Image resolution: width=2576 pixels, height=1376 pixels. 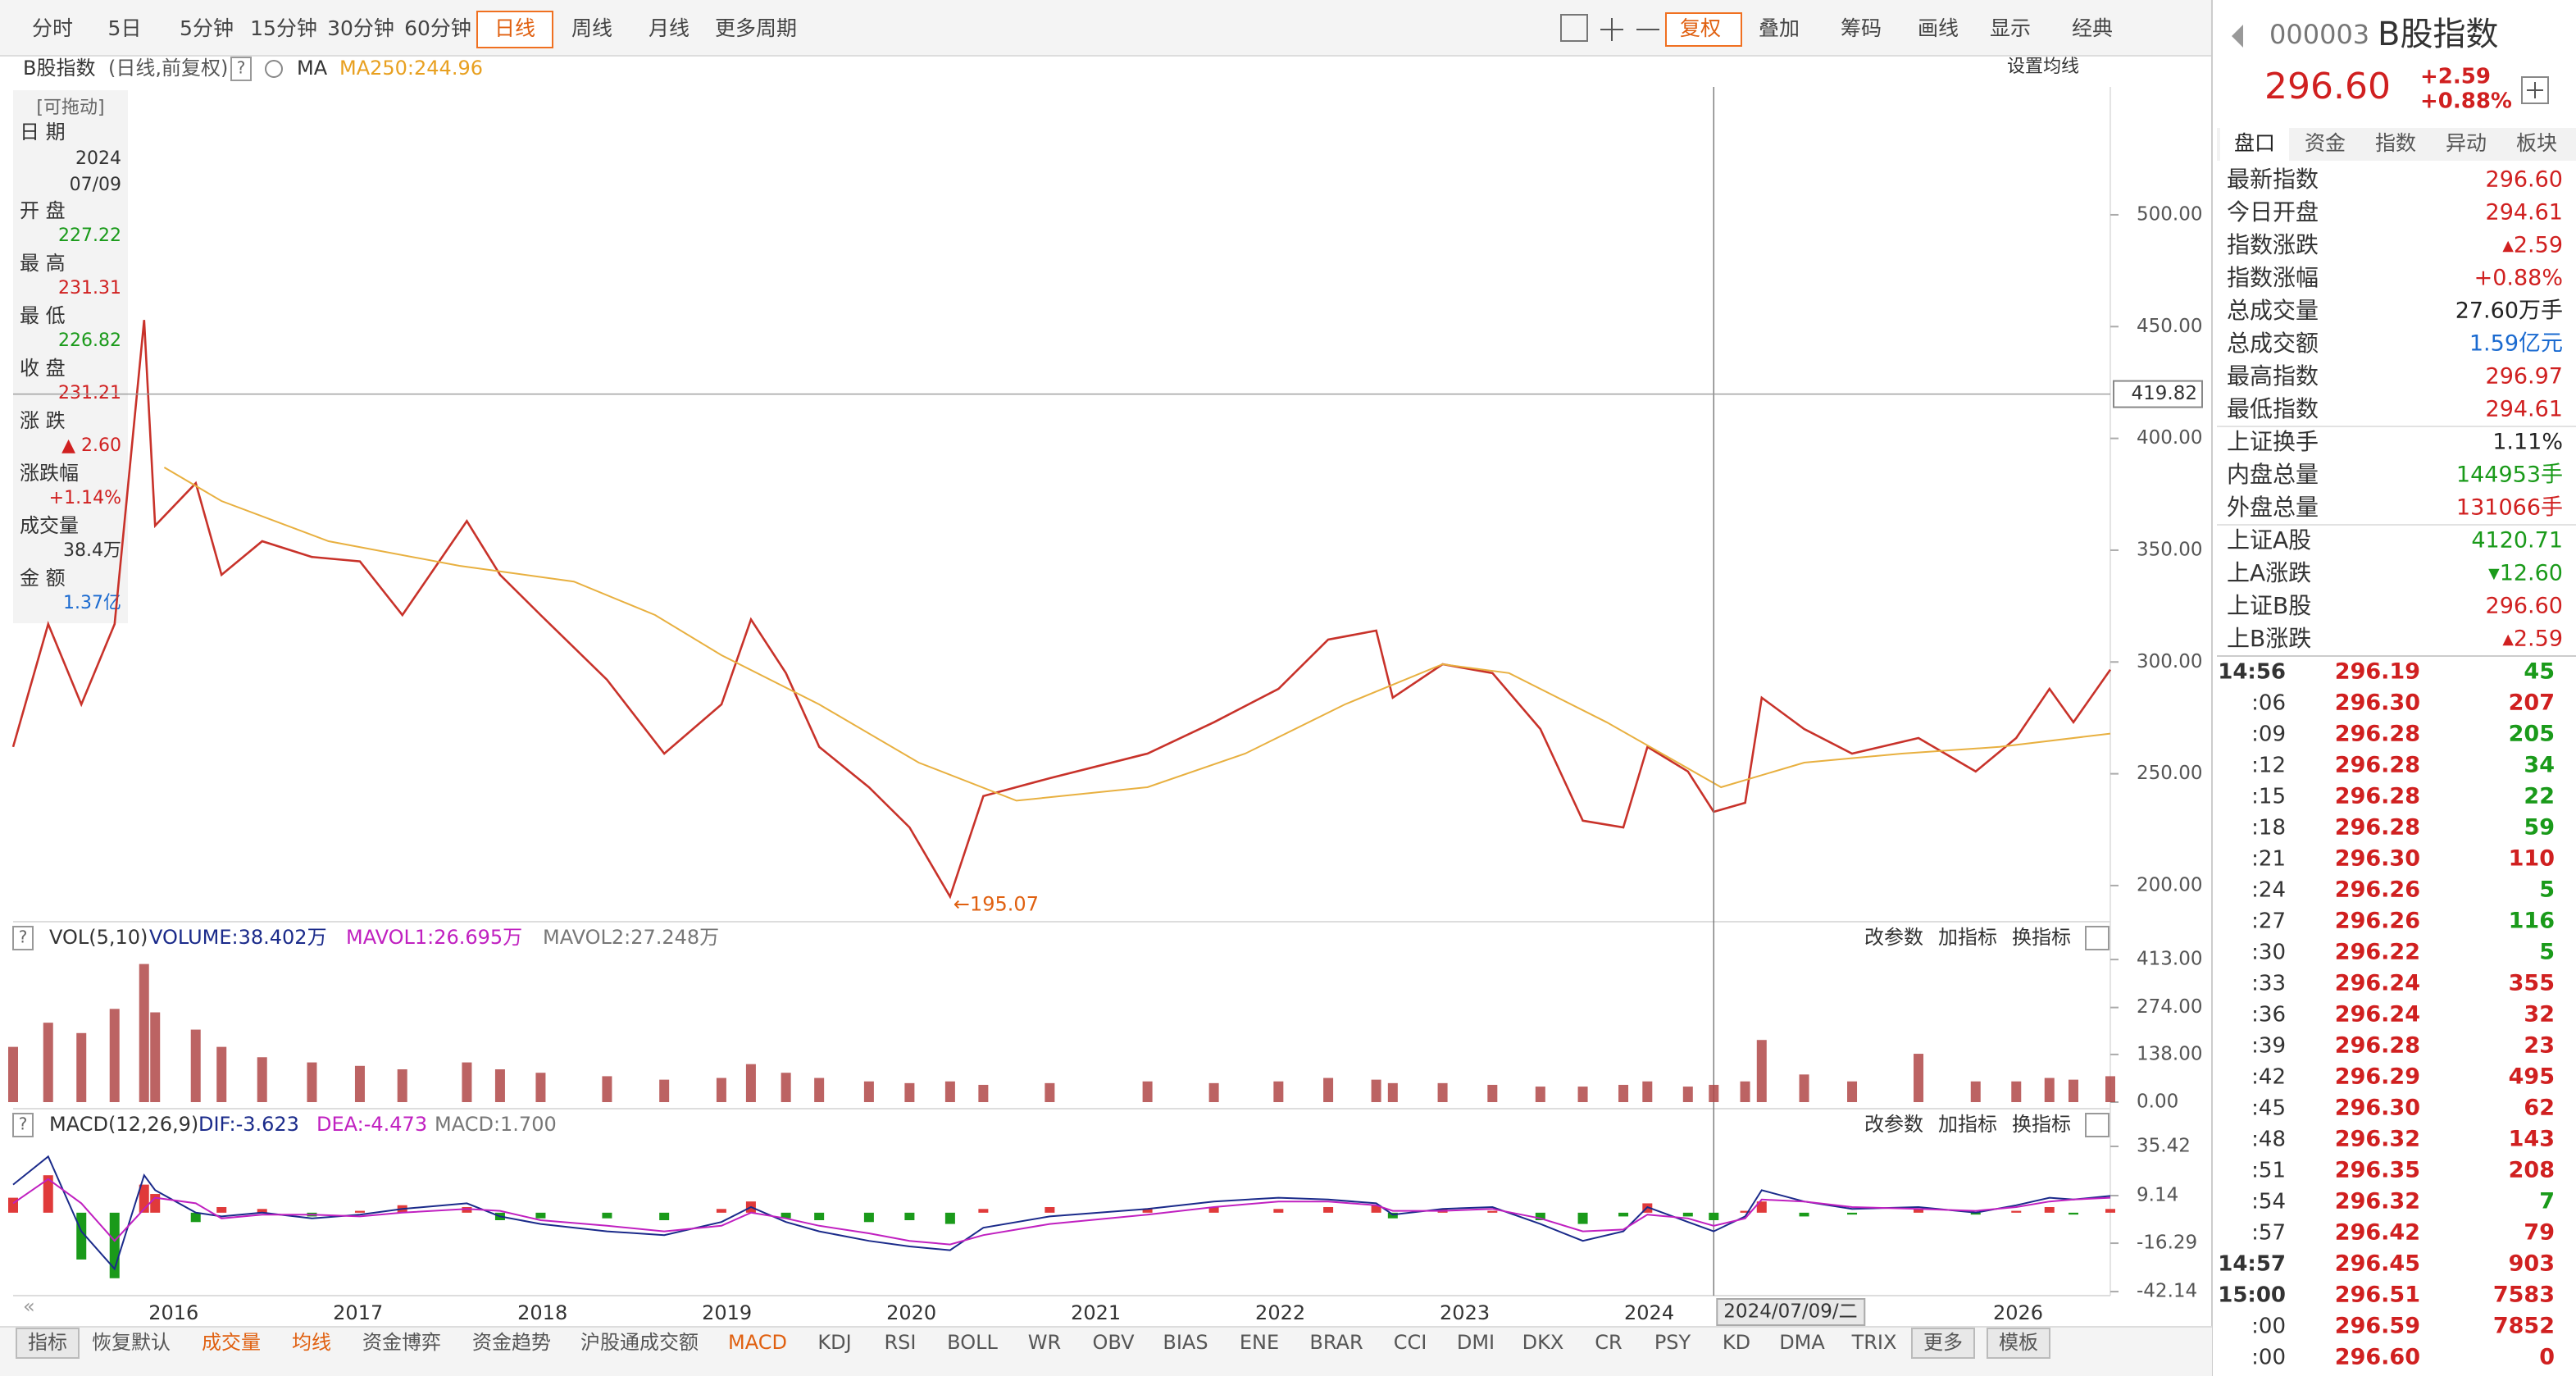 What do you see at coordinates (98, 158) in the screenshot?
I see `info-value: 2024` at bounding box center [98, 158].